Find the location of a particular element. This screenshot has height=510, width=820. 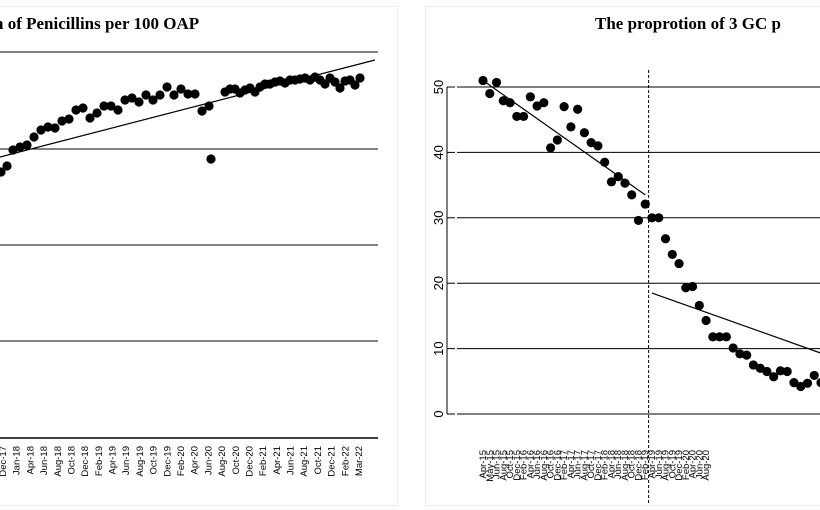

x-tick-label: Feb-19 is located at coordinates (99, 461).